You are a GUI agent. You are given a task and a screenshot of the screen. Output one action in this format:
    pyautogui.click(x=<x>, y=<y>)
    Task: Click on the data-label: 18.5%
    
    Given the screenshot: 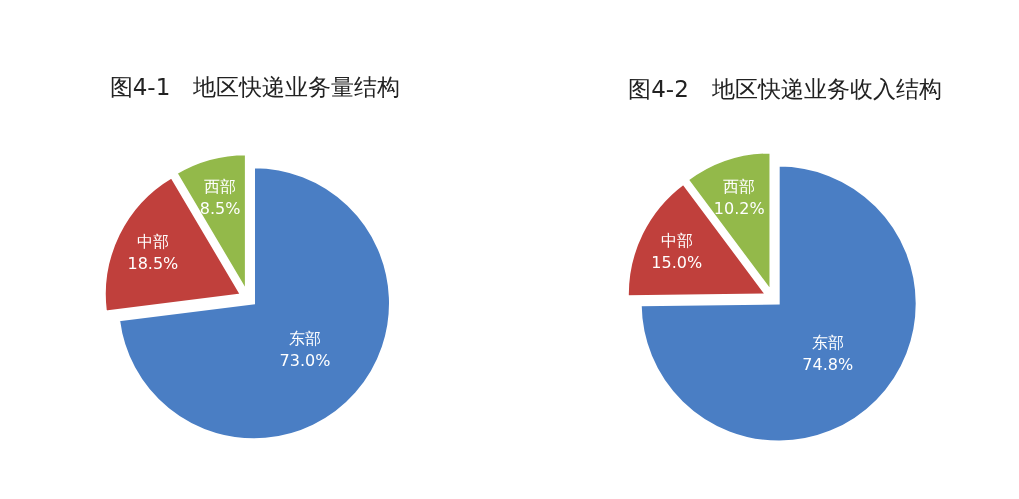 What is the action you would take?
    pyautogui.click(x=153, y=264)
    